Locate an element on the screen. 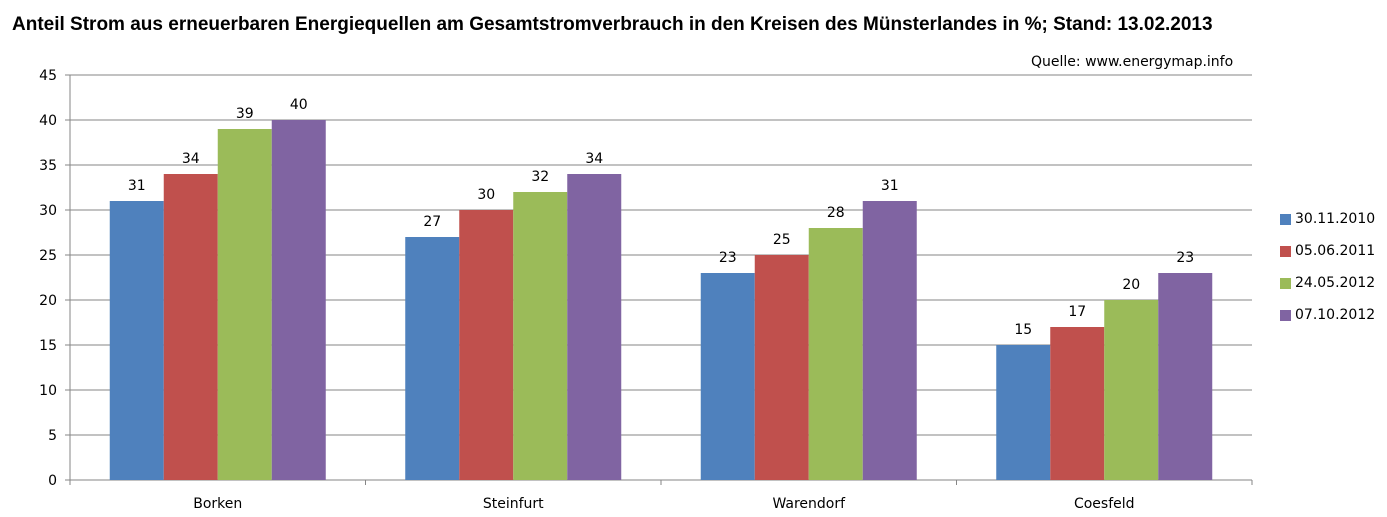 The width and height of the screenshot is (1387, 517). data-label: 25 is located at coordinates (782, 240).